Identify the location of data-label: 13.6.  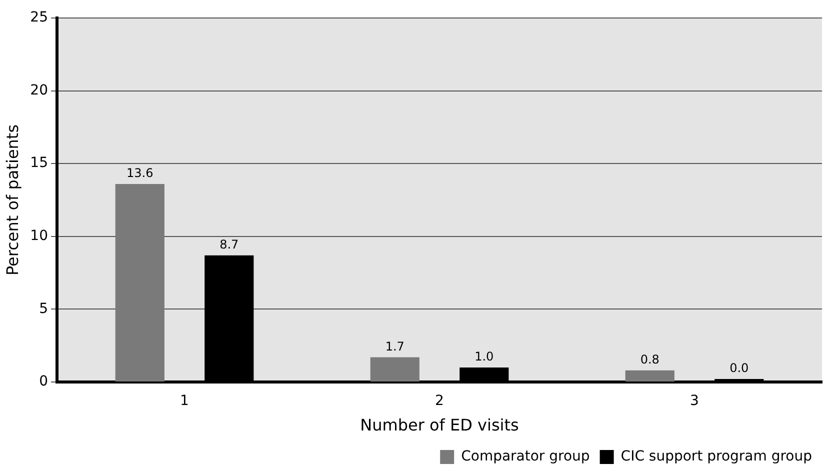
(140, 173).